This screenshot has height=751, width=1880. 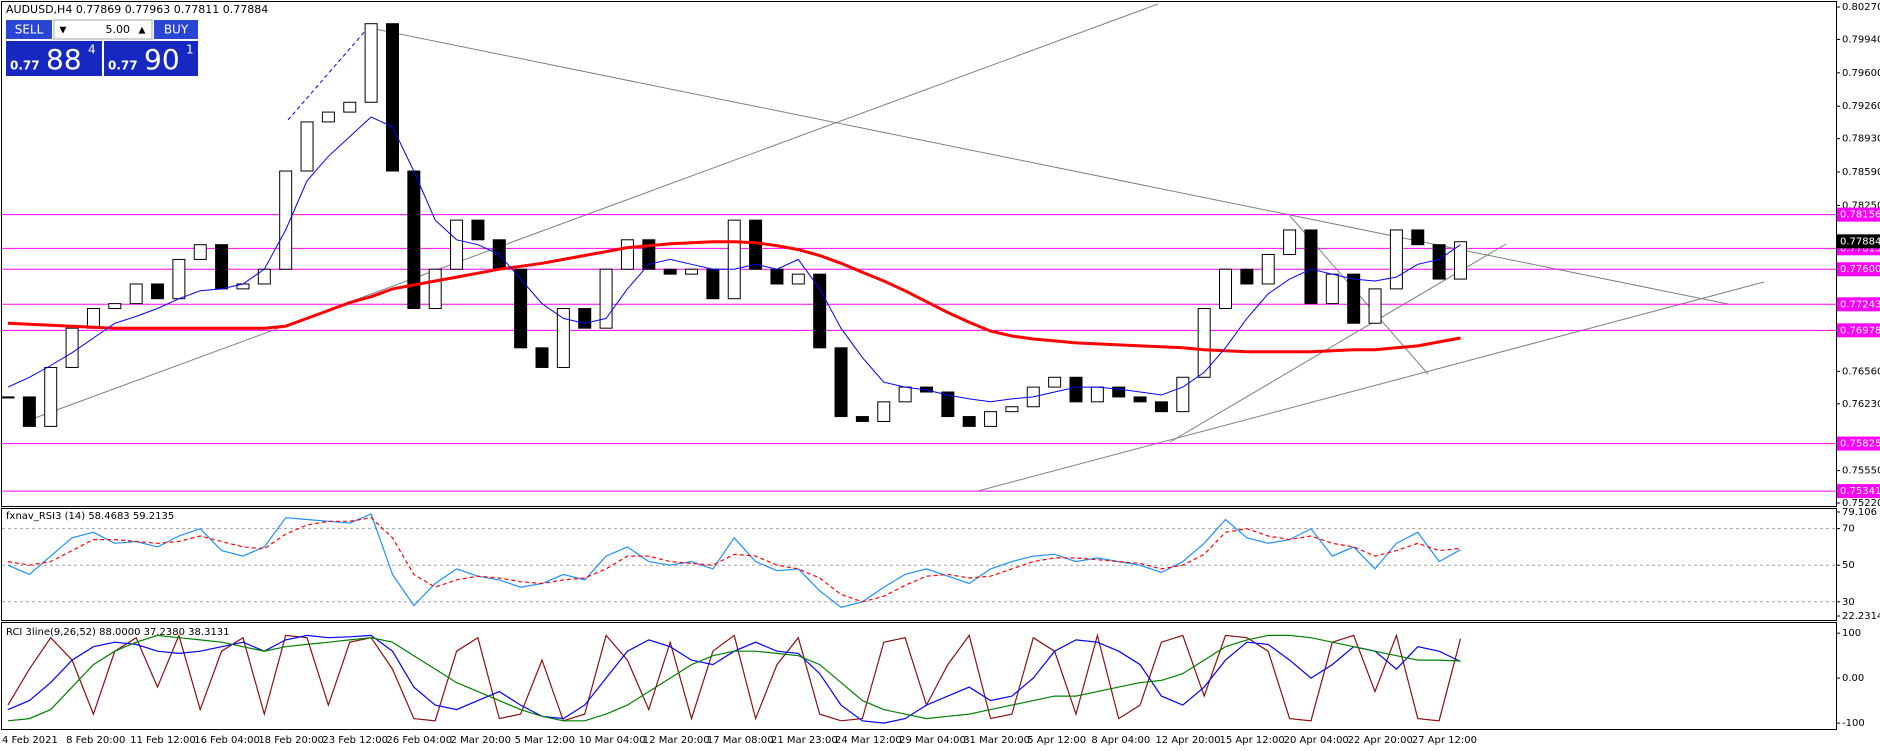 I want to click on x-tick-label: 18 Feb 20:00, so click(x=291, y=740).